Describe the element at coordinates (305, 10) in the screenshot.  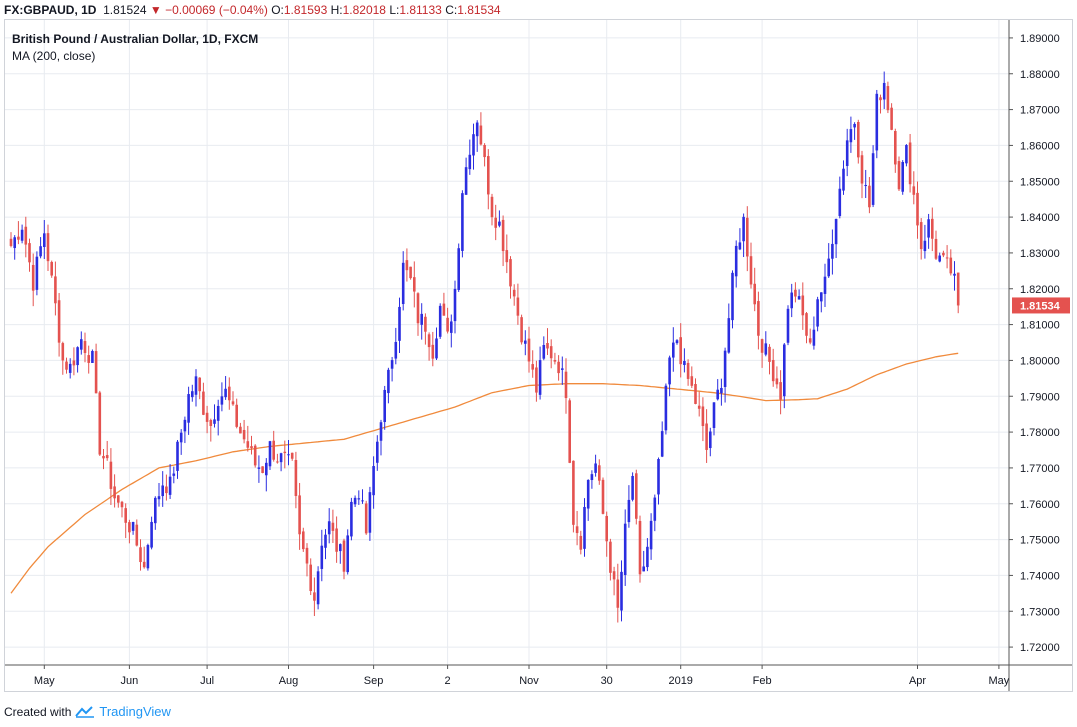
I see `open-value: 1.81593` at that location.